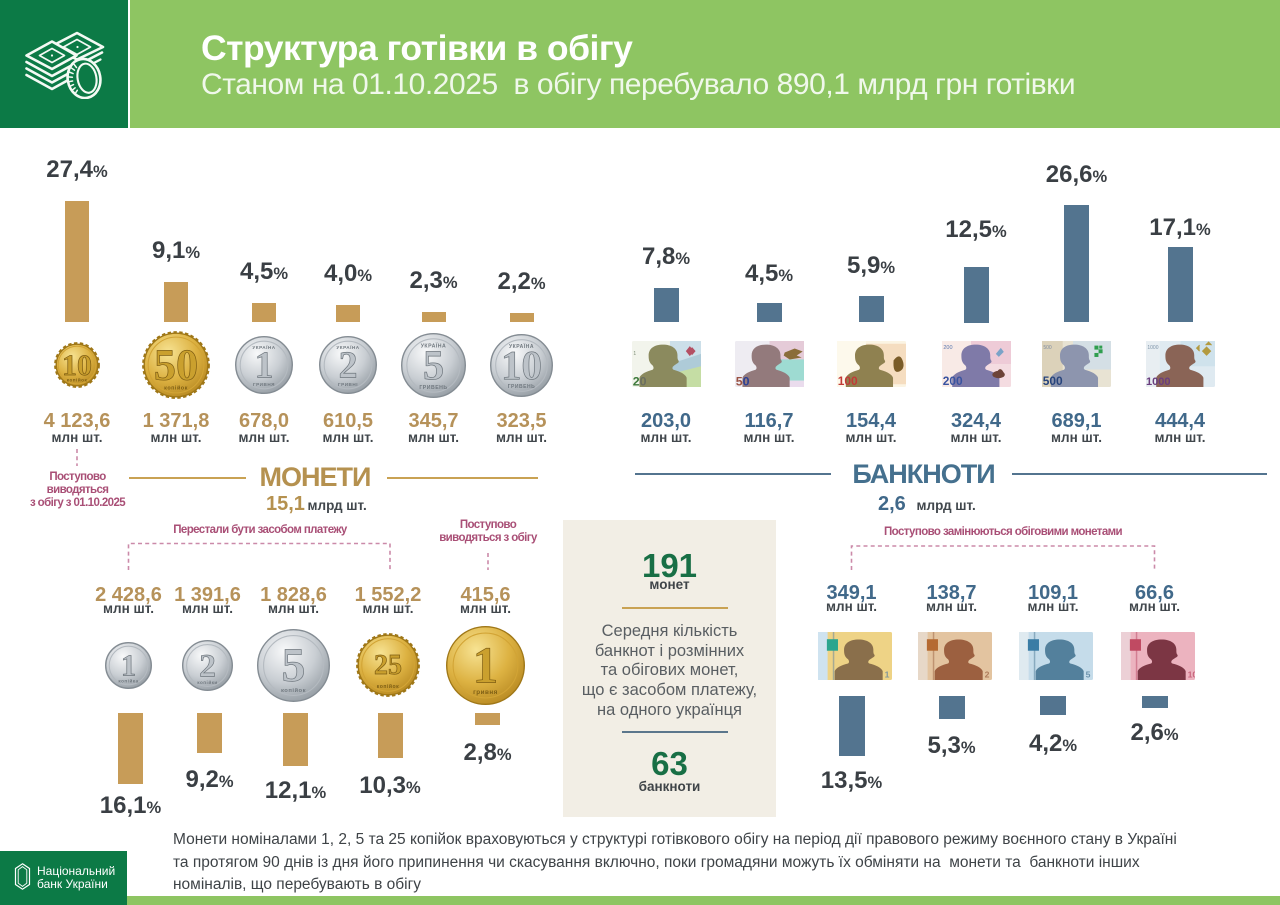 The height and width of the screenshot is (905, 1280). I want to click on svg-text: ГРИВНІ, so click(348, 384).